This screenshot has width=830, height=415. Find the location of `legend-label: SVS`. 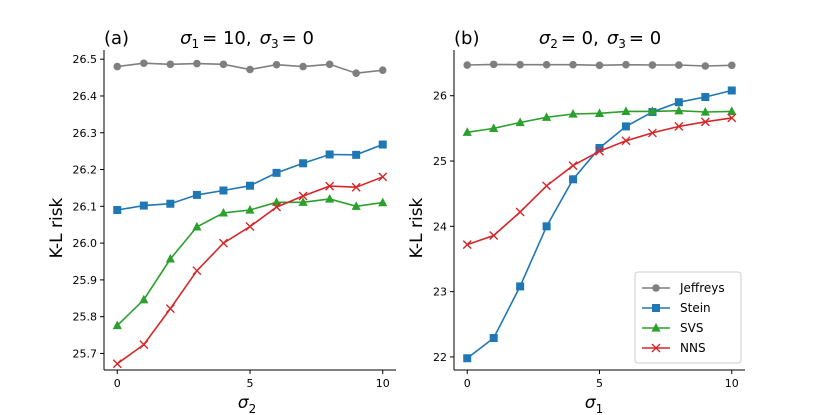

legend-label: SVS is located at coordinates (691, 328).